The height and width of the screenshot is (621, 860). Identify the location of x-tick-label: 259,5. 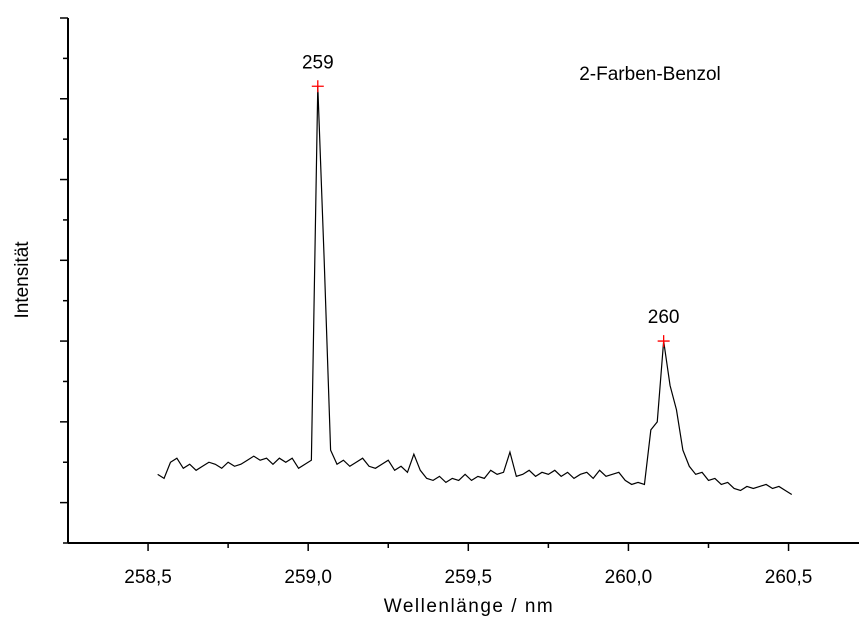
(469, 577).